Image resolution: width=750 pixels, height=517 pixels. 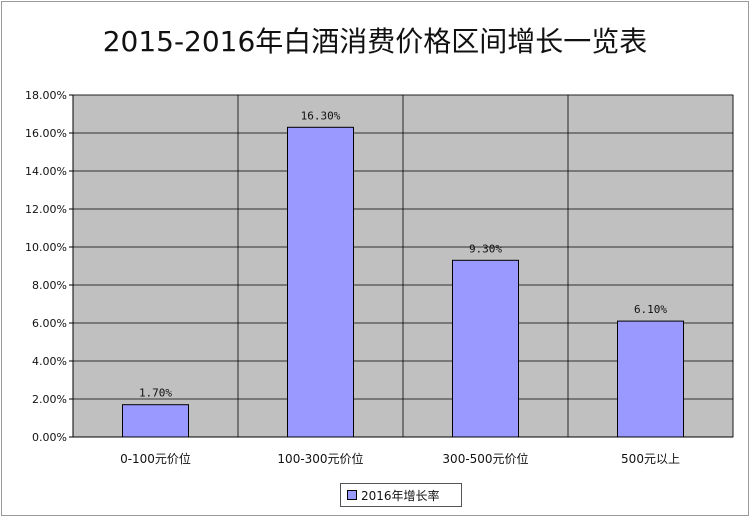 What do you see at coordinates (46, 209) in the screenshot?
I see `y-tick-label: 12.00%` at bounding box center [46, 209].